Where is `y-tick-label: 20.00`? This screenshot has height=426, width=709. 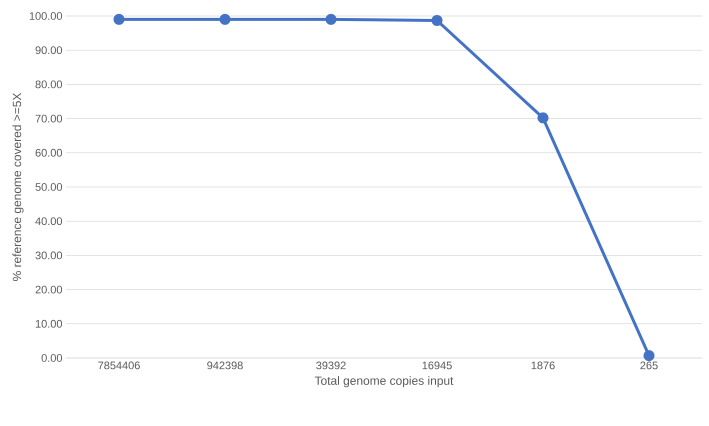
y-tick-label: 20.00 is located at coordinates (49, 290).